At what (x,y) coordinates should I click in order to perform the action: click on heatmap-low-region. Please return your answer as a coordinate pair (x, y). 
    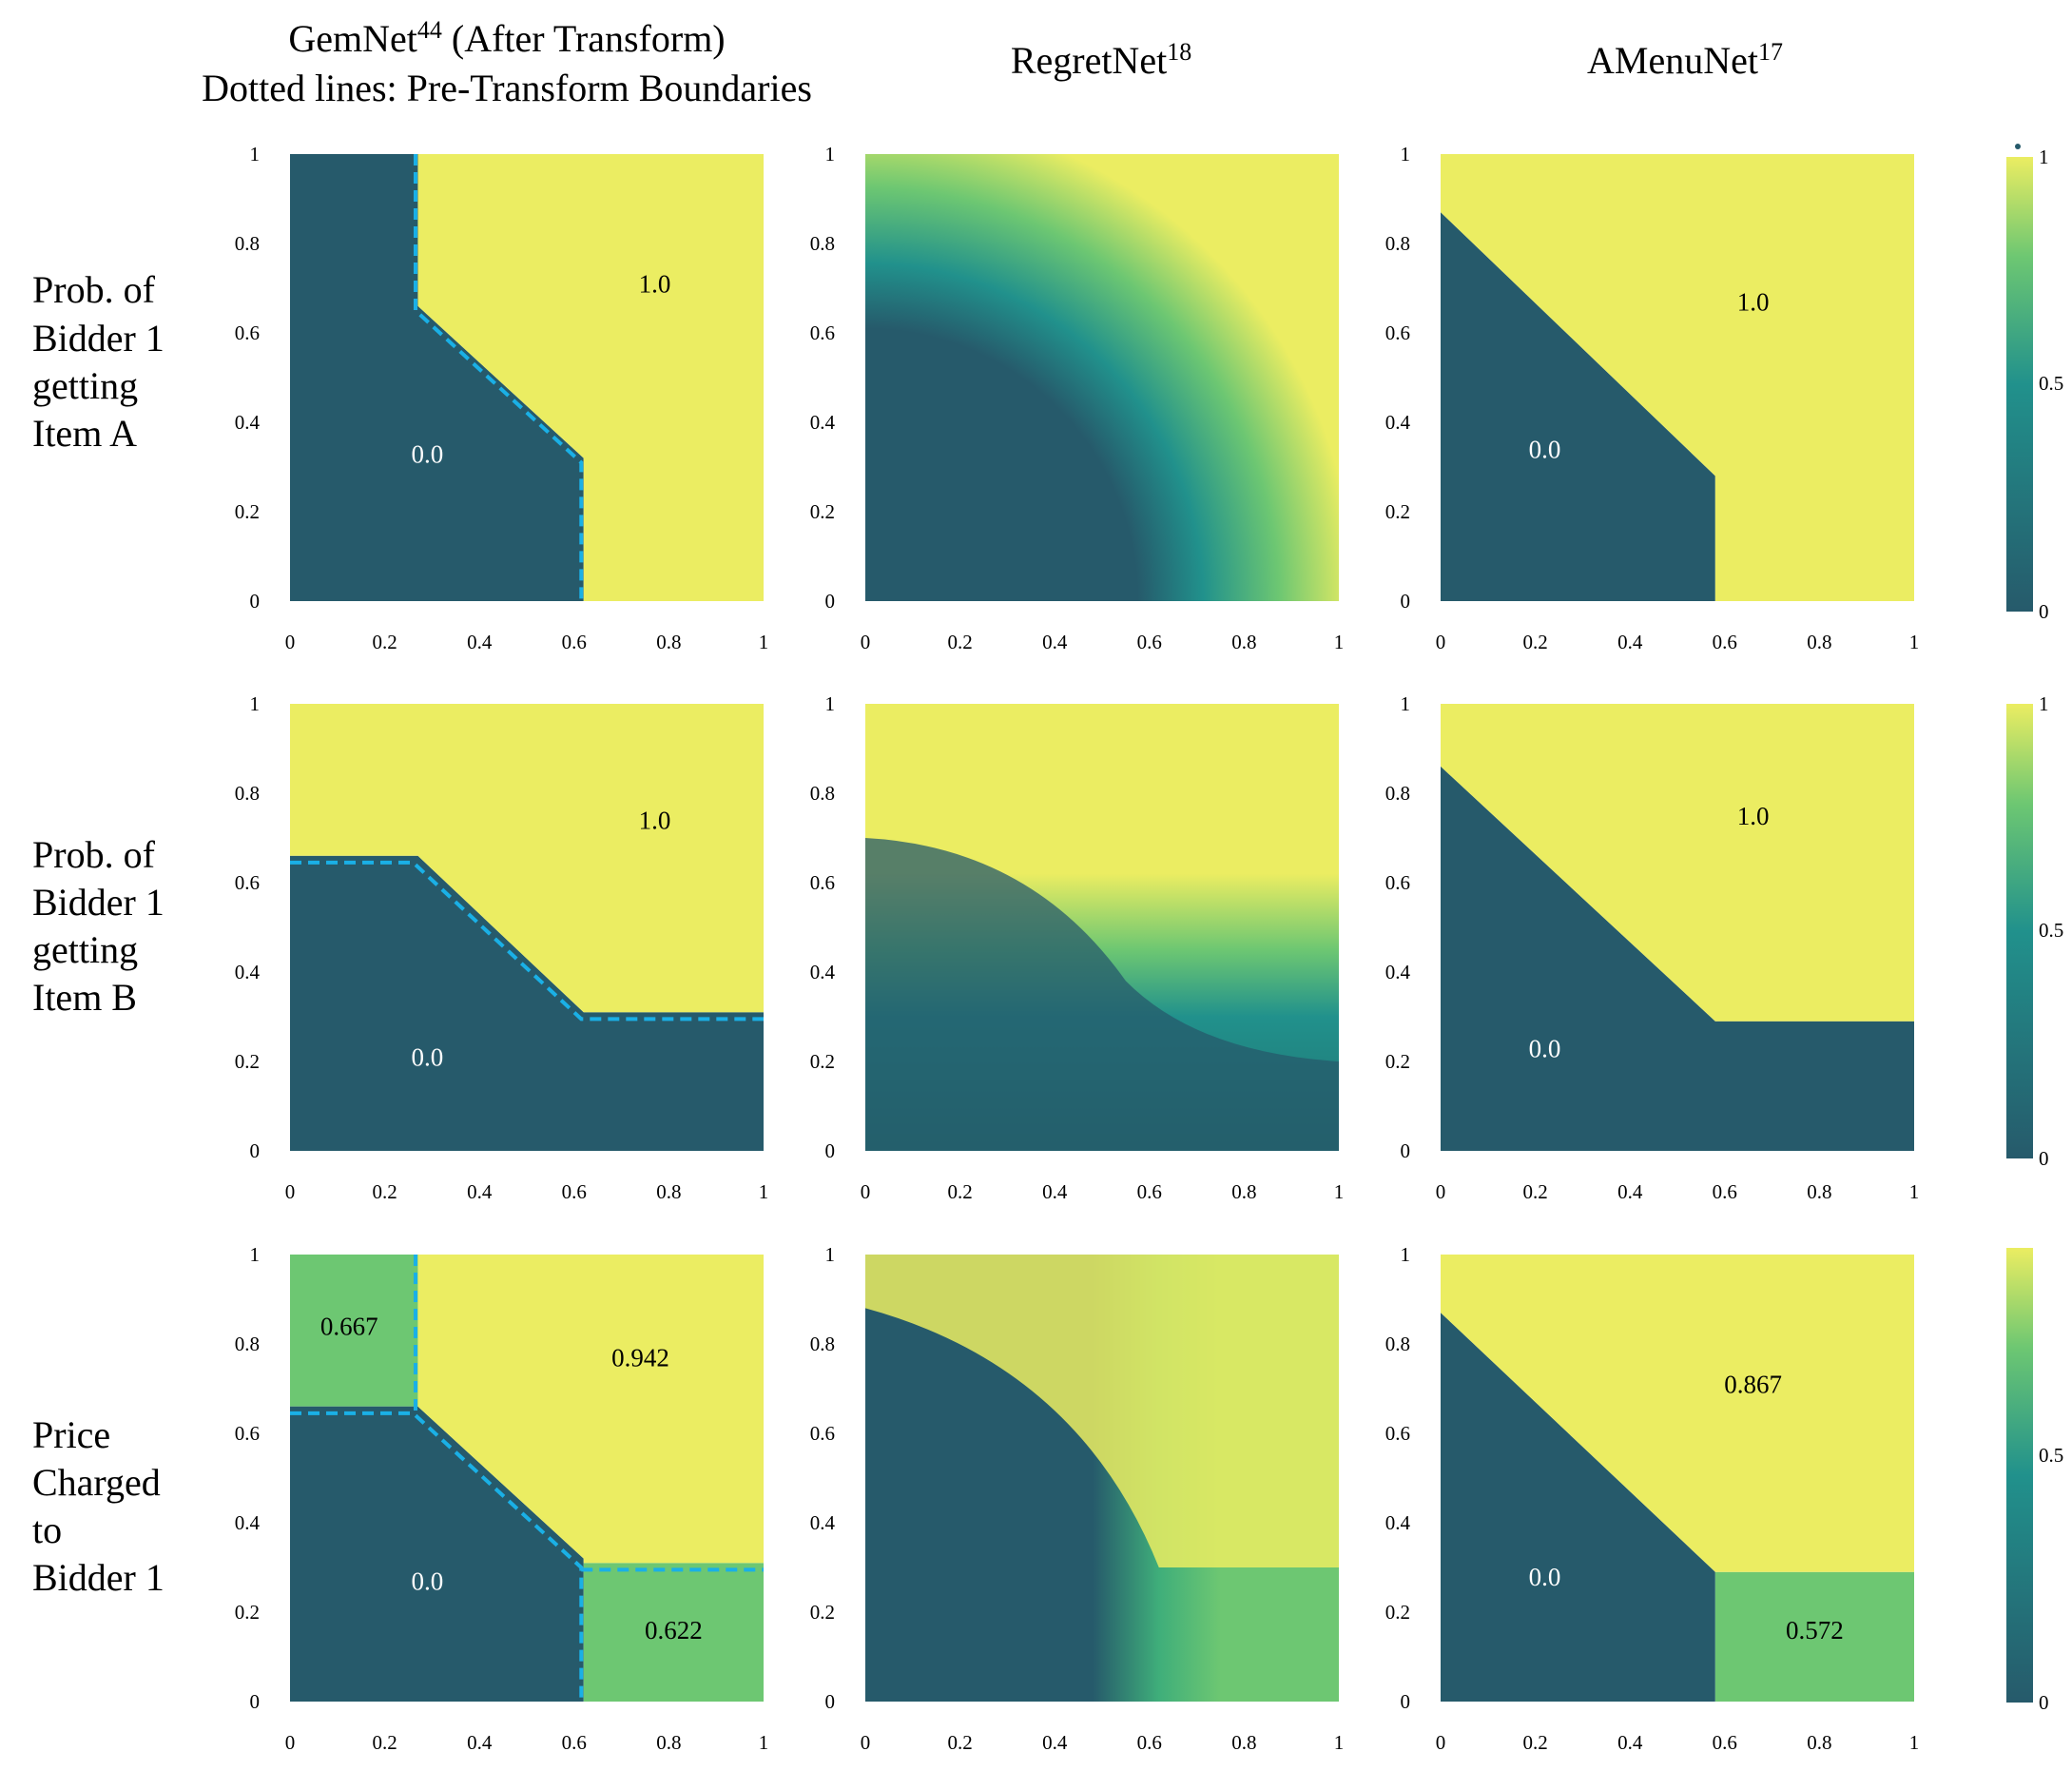
    Looking at the image, I should click on (1102, 994).